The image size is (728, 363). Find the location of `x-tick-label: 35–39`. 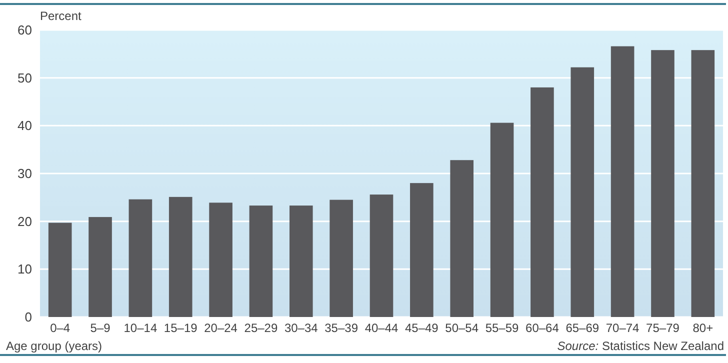

x-tick-label: 35–39 is located at coordinates (341, 328).